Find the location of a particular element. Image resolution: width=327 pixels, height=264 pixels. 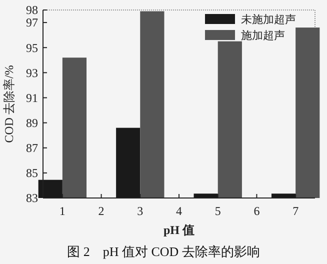

x-tick-label: 5 is located at coordinates (217, 211).